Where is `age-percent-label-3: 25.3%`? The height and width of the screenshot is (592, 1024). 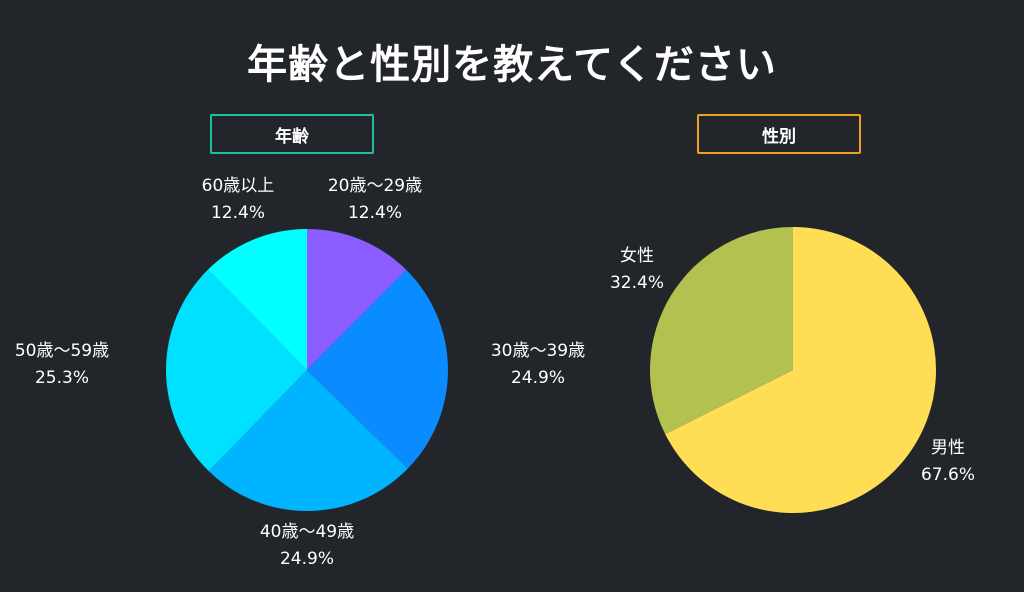 age-percent-label-3: 25.3% is located at coordinates (62, 378).